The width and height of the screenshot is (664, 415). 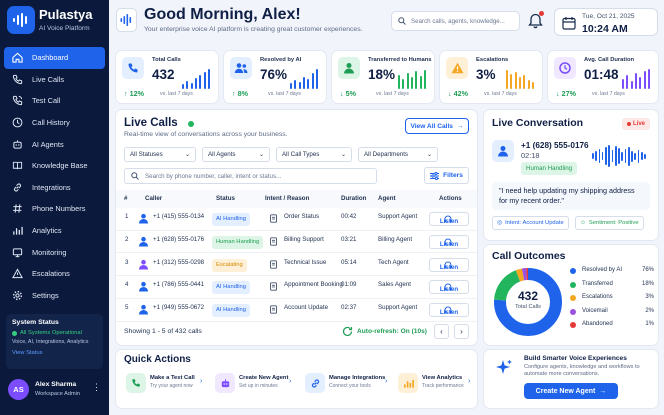 What do you see at coordinates (54, 80) in the screenshot?
I see `sidebar-item-live-calls: Live Calls` at bounding box center [54, 80].